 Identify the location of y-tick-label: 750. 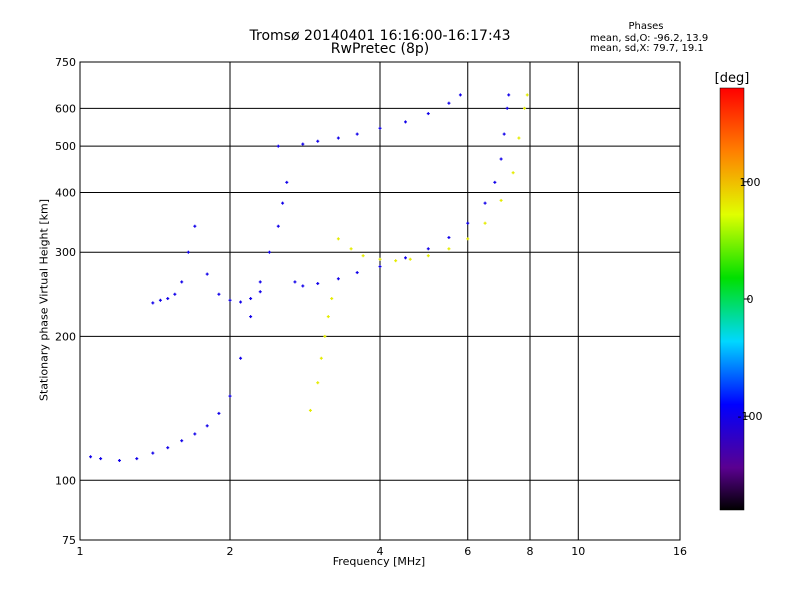
(65, 62).